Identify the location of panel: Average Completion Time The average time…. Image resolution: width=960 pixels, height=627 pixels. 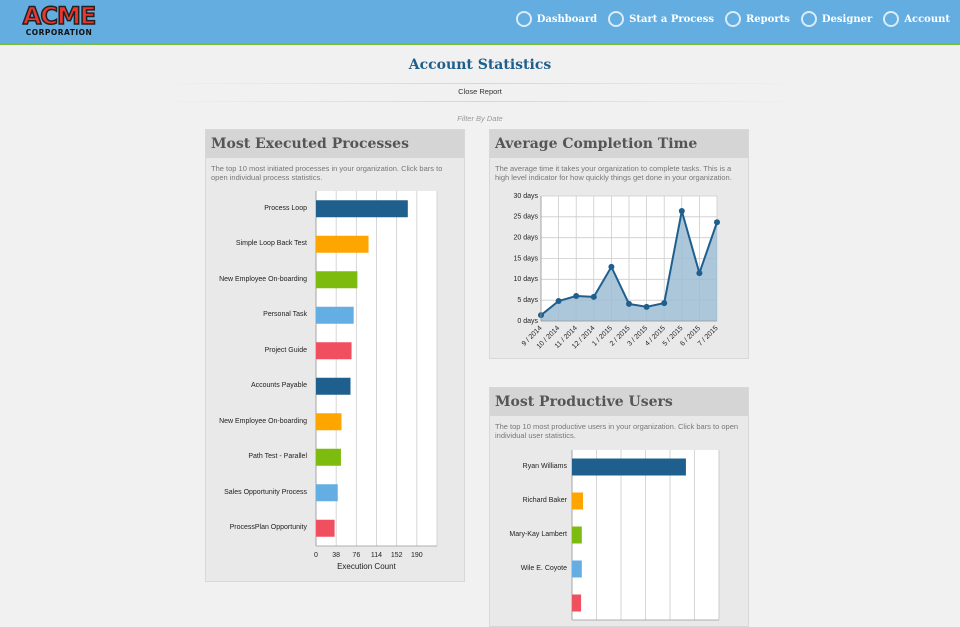
(619, 244).